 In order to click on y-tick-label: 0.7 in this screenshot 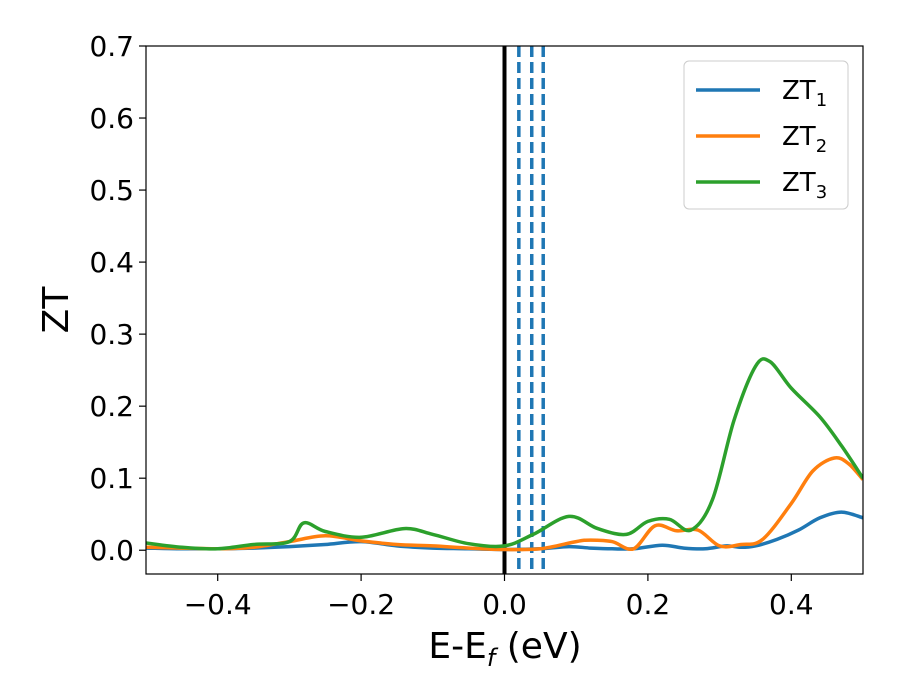, I will do `click(111, 46)`.